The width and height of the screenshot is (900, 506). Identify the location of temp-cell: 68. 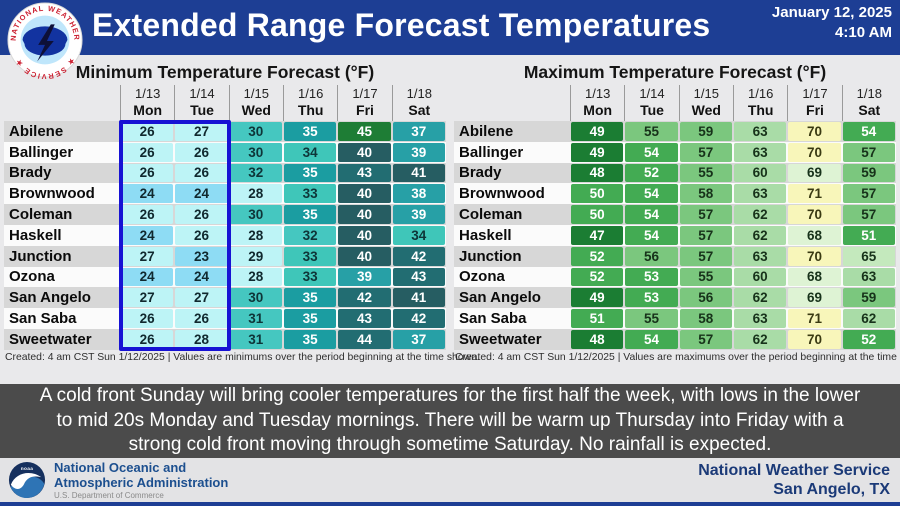
(814, 277).